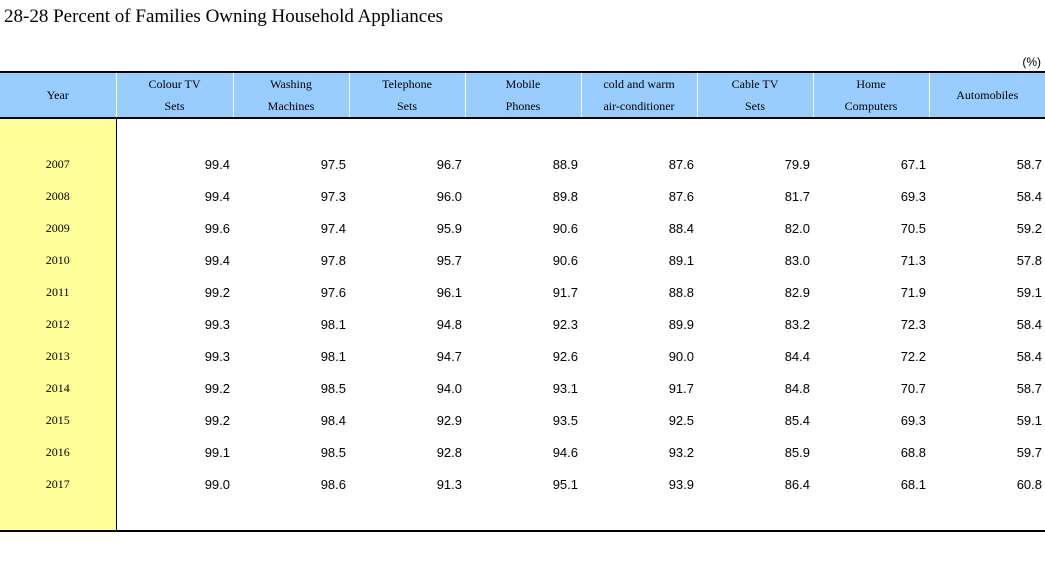 Image resolution: width=1045 pixels, height=565 pixels. Describe the element at coordinates (913, 260) in the screenshot. I see `value-cell: 71.3` at that location.